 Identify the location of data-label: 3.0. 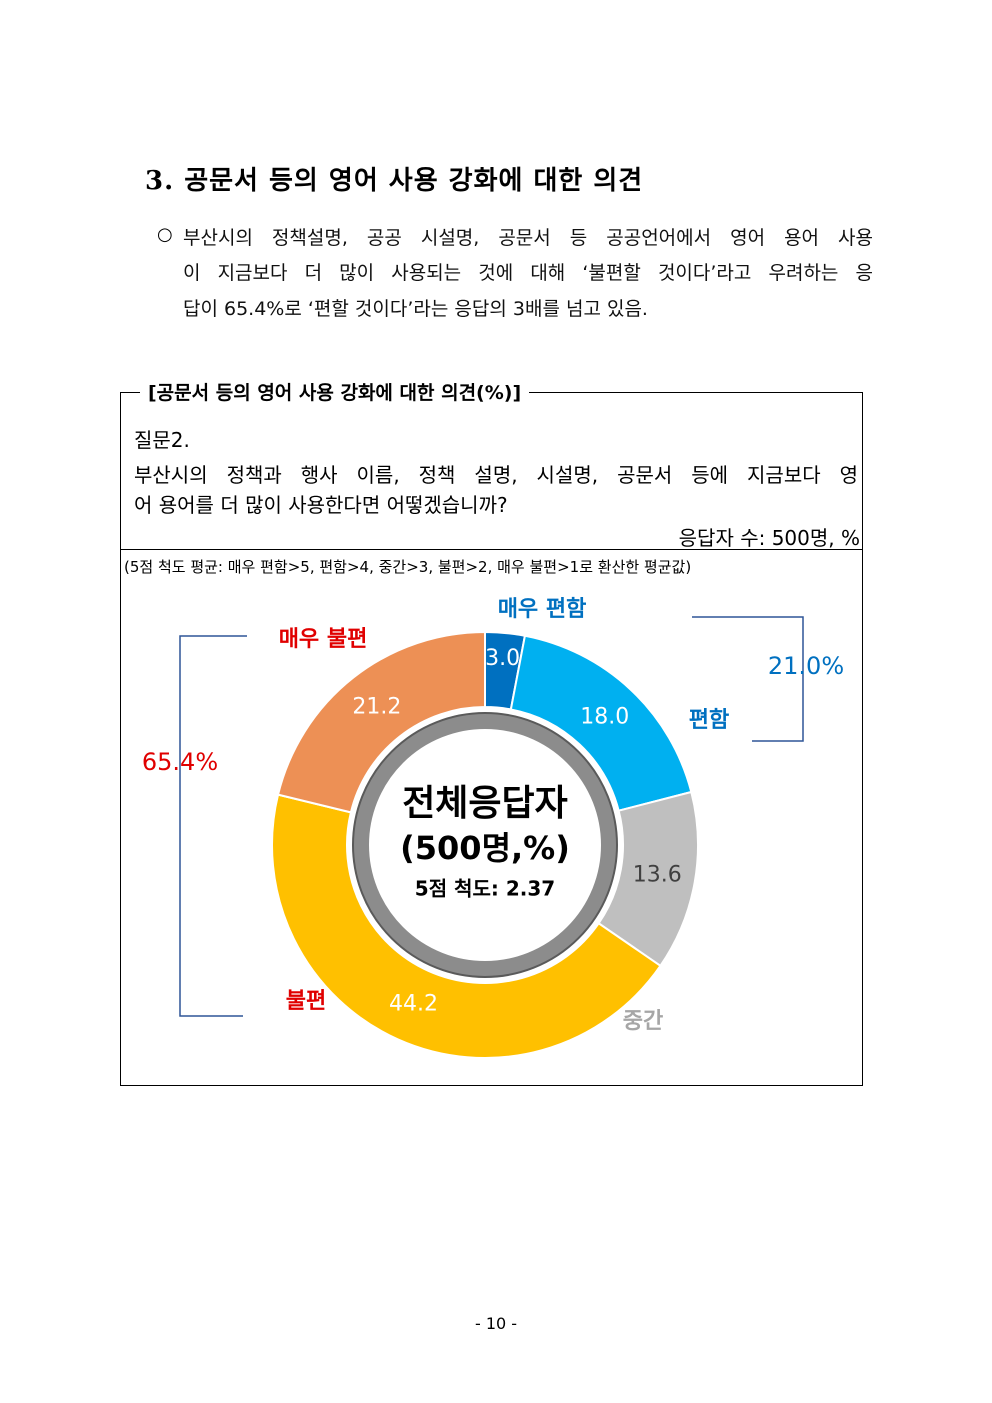
(502, 658).